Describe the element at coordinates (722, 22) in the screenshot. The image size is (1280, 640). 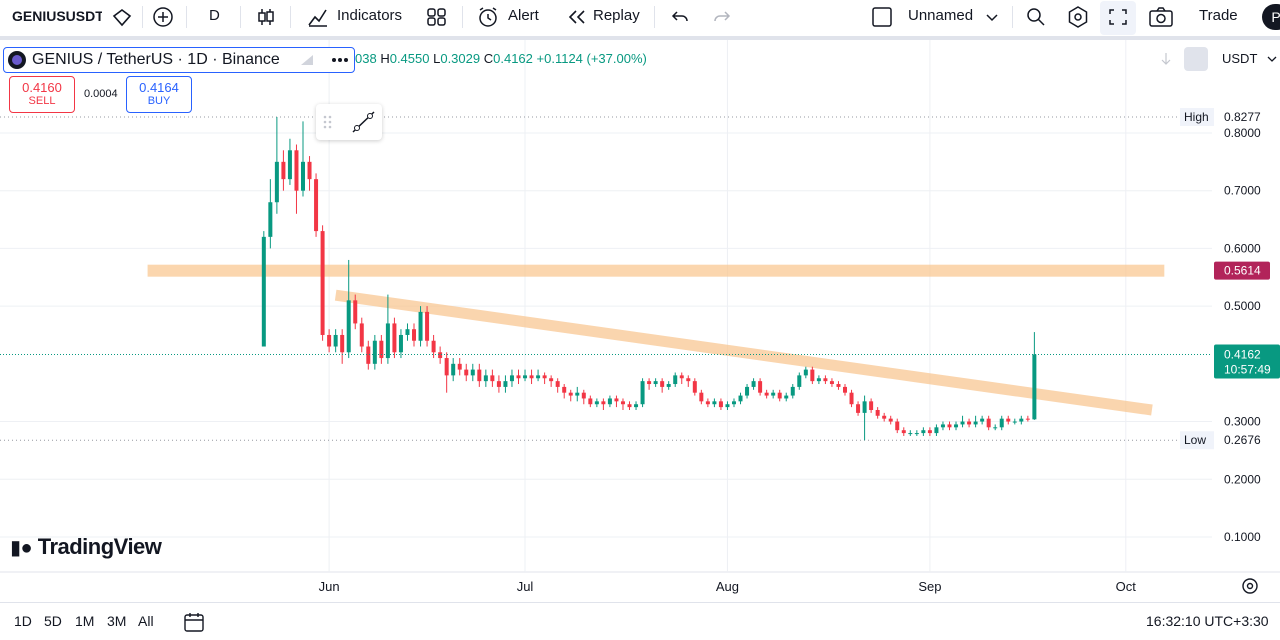
I see `redo-button` at that location.